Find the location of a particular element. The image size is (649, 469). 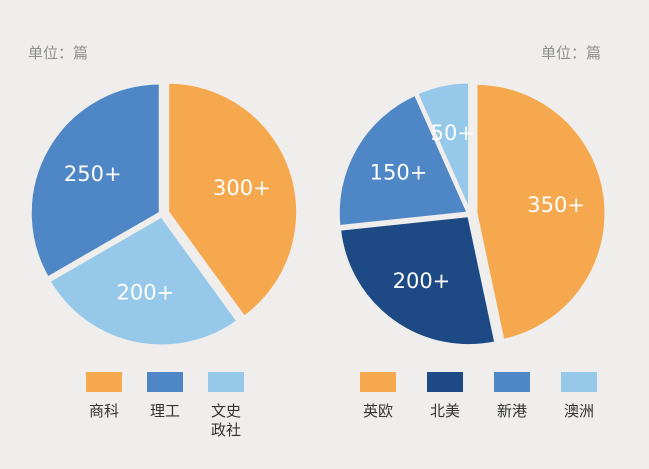

legend-label: 北美 is located at coordinates (444, 411).